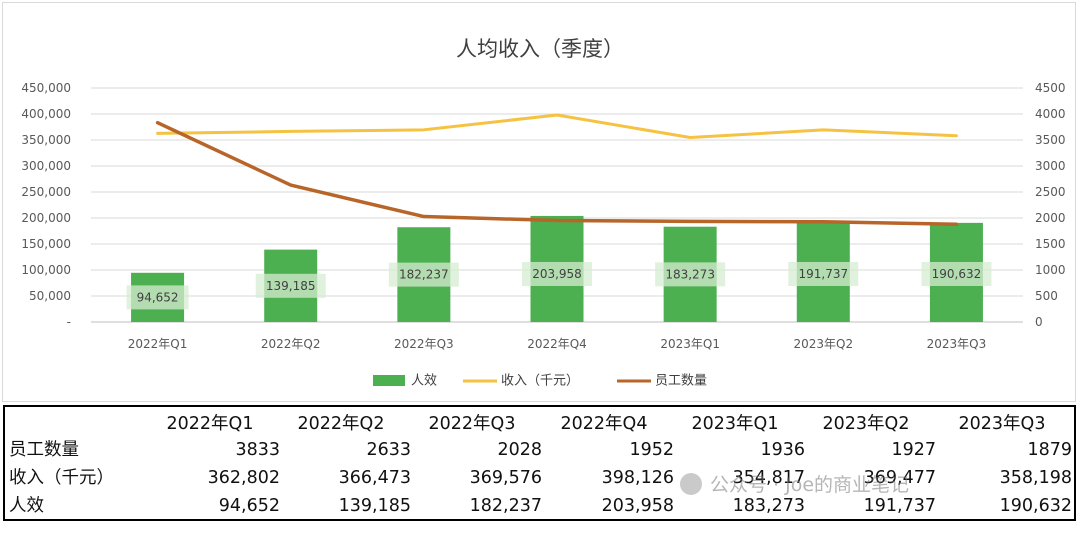  What do you see at coordinates (604, 424) in the screenshot?
I see `table-column-header: 2022年Q4` at bounding box center [604, 424].